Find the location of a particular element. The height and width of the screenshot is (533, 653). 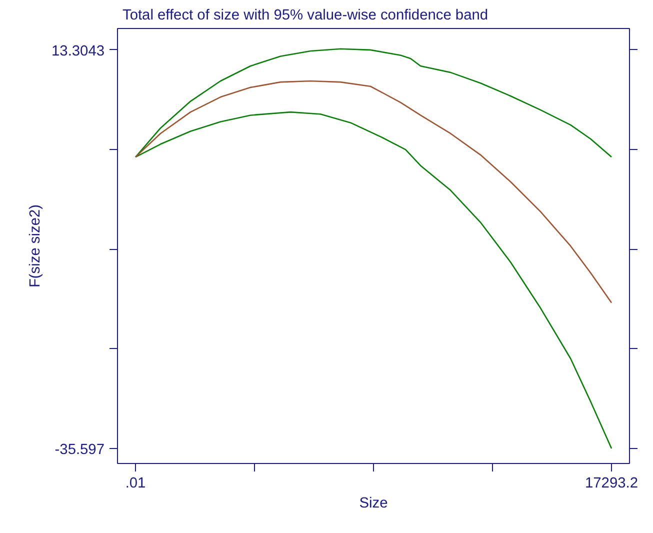

x-axis-title: Size is located at coordinates (373, 504).